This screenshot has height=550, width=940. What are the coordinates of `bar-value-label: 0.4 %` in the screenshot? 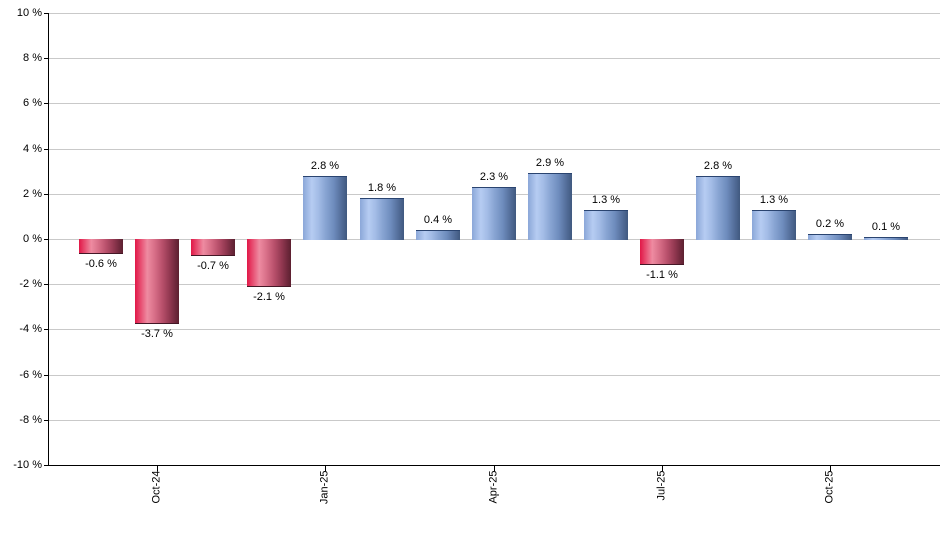 It's located at (438, 220).